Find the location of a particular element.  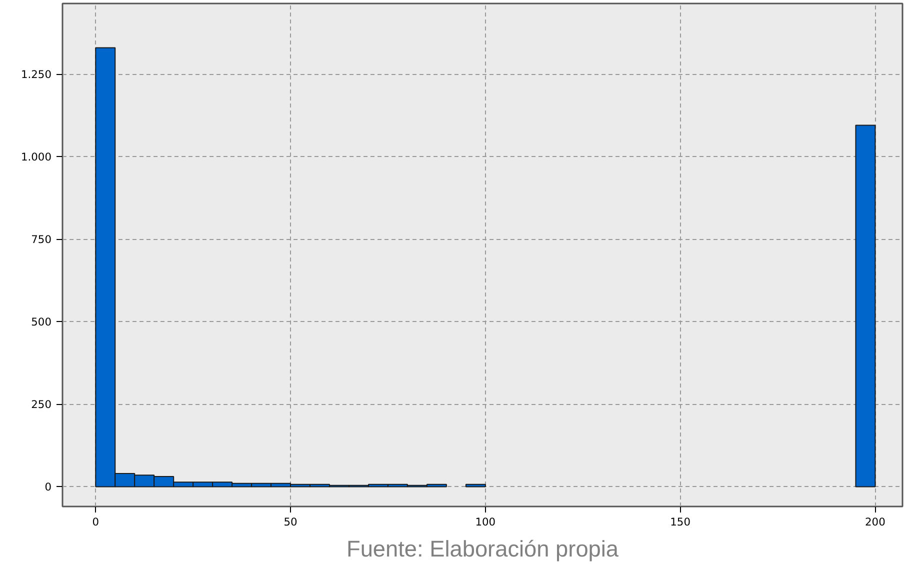

x-tick-label: 50 is located at coordinates (291, 522).